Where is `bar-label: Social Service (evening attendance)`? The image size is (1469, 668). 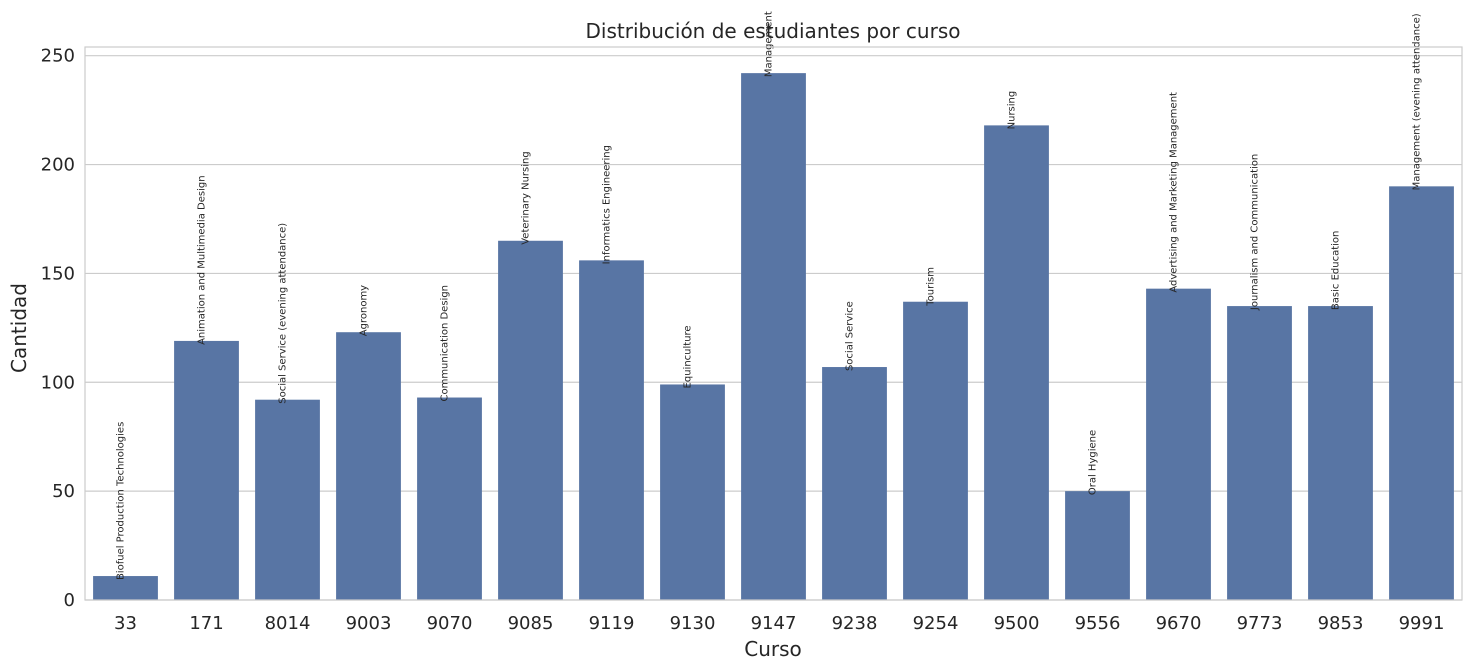
bar-label: Social Service (evening attendance) is located at coordinates (283, 313).